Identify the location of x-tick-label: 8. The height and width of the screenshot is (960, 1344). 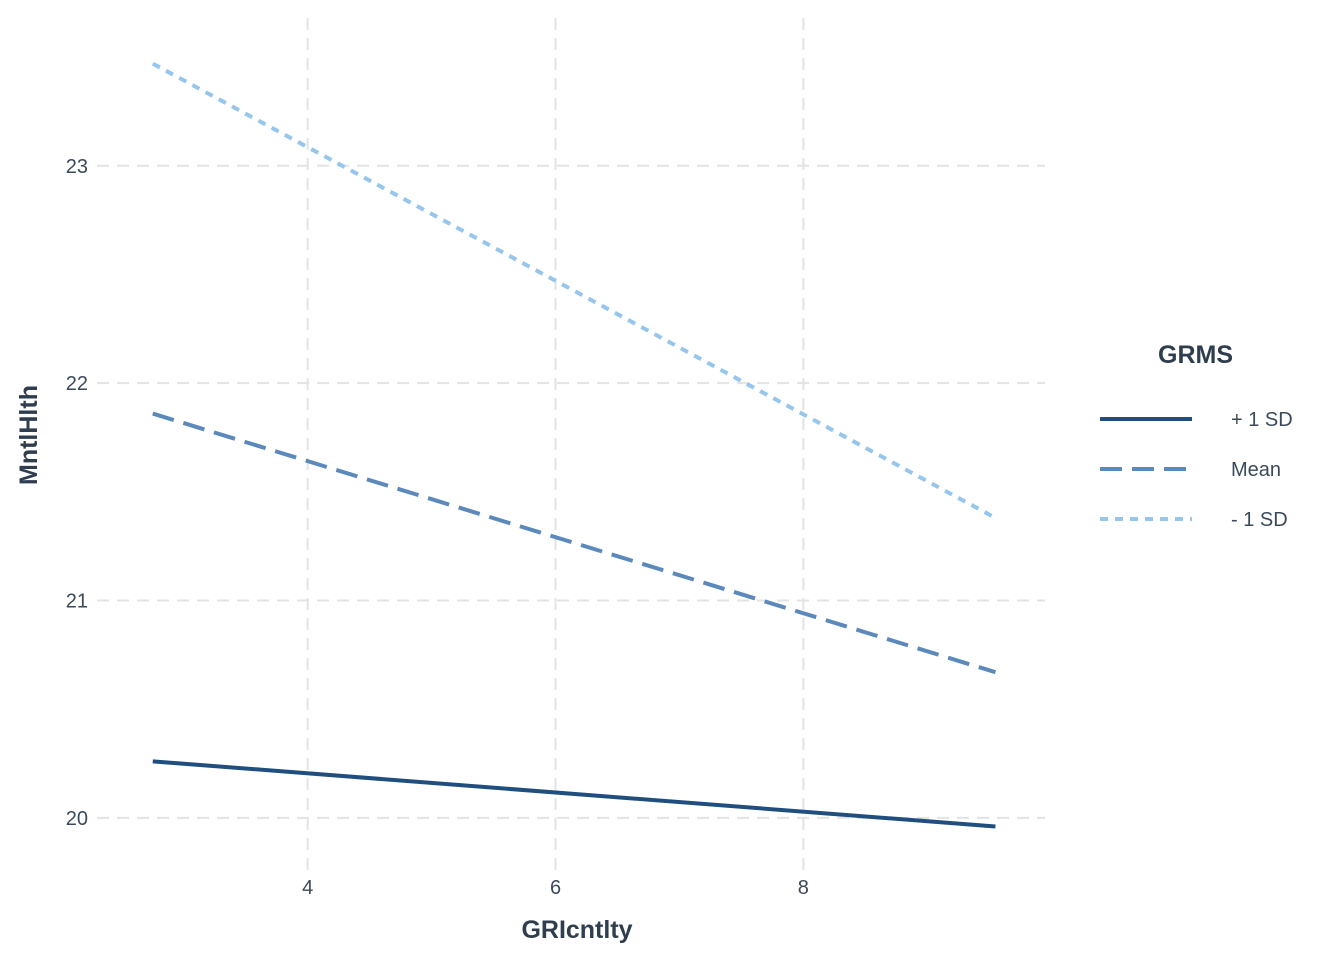
(803, 888).